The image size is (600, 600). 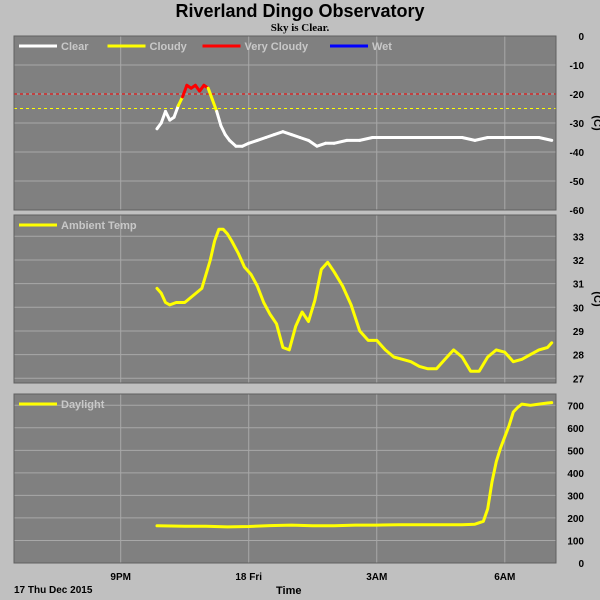 I want to click on y-tick-label: -40, so click(x=577, y=153).